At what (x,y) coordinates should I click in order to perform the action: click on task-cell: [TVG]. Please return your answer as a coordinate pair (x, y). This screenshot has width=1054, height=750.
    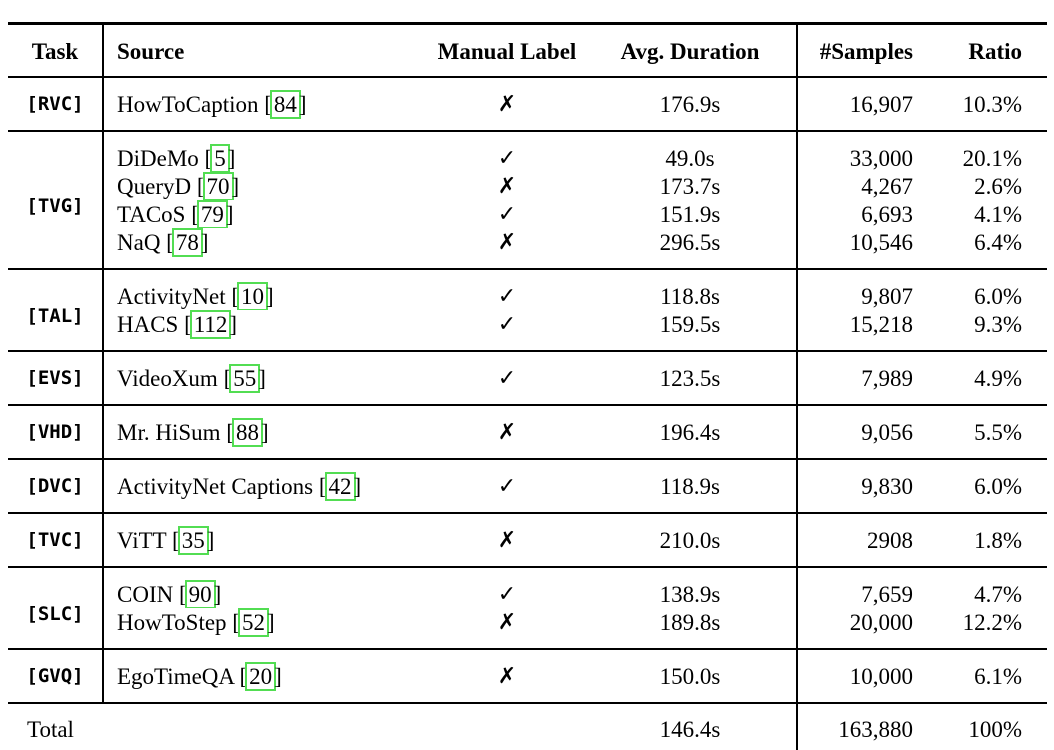
    Looking at the image, I should click on (55, 205).